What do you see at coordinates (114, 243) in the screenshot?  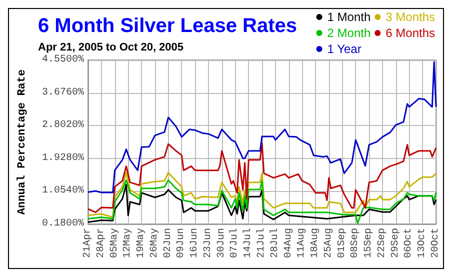 I see `x-tick-label: 05May` at bounding box center [114, 243].